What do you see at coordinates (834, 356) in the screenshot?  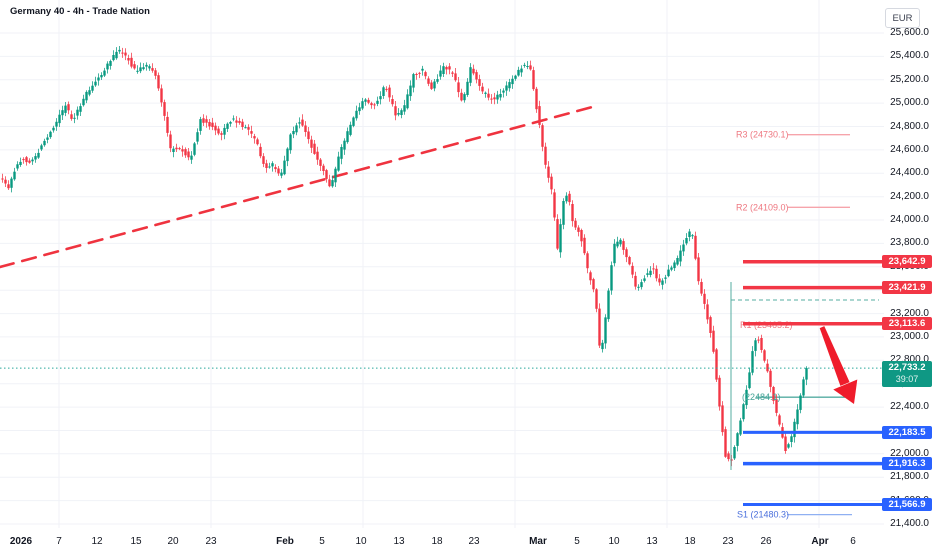 I see `down-arrow-shaft` at bounding box center [834, 356].